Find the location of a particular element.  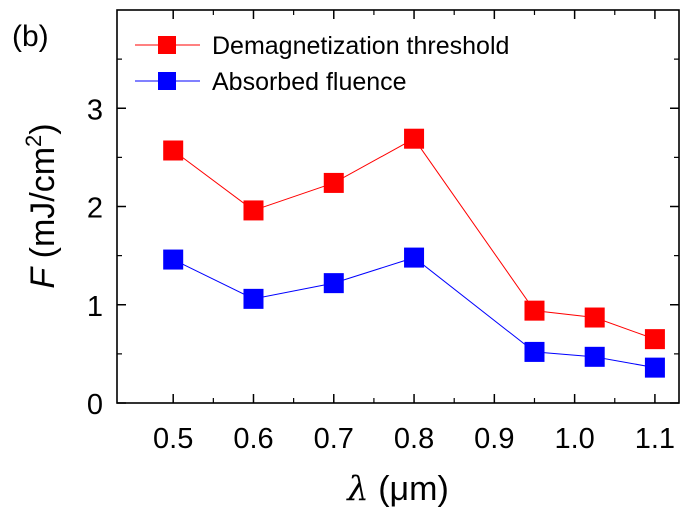

x-tick-label: 0.9 is located at coordinates (494, 439).